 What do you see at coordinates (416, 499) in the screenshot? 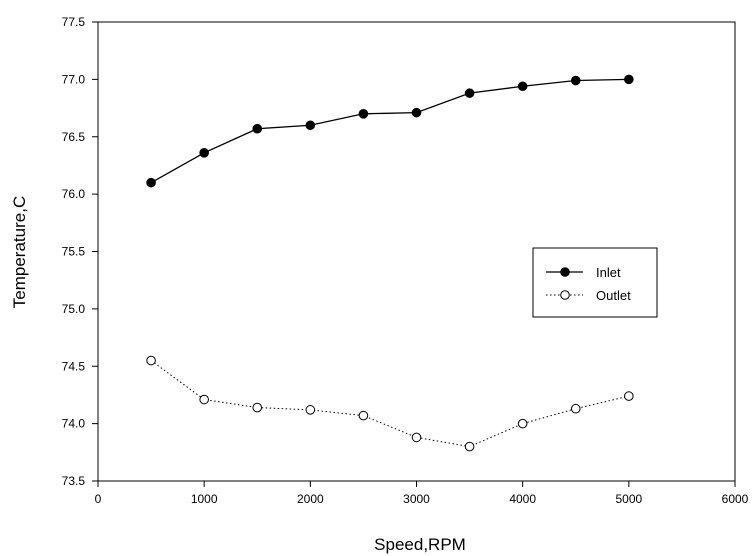
I see `x-tick-label: 3000` at bounding box center [416, 499].